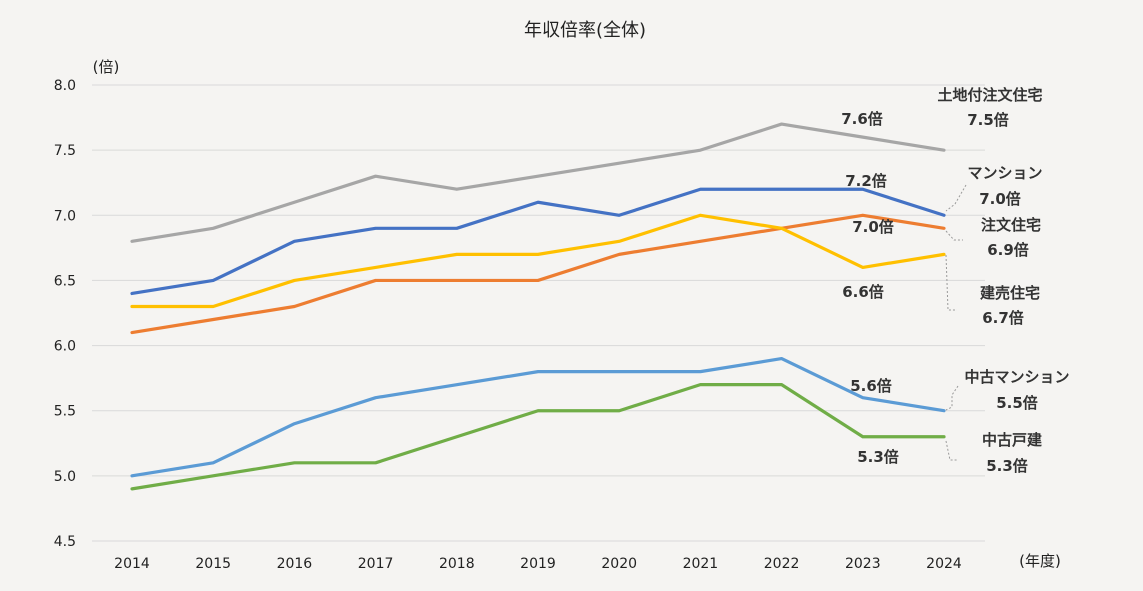 The height and width of the screenshot is (591, 1143). I want to click on series-name-label: 中古マンション, so click(1016, 377).